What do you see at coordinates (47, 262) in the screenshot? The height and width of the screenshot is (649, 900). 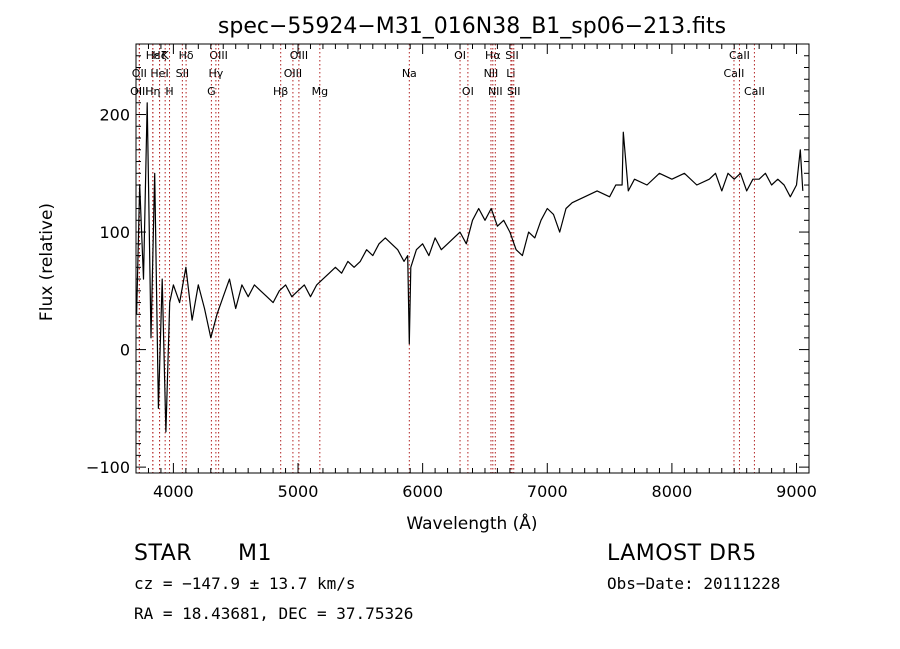 I see `y-axis-label: Flux (relative)` at bounding box center [47, 262].